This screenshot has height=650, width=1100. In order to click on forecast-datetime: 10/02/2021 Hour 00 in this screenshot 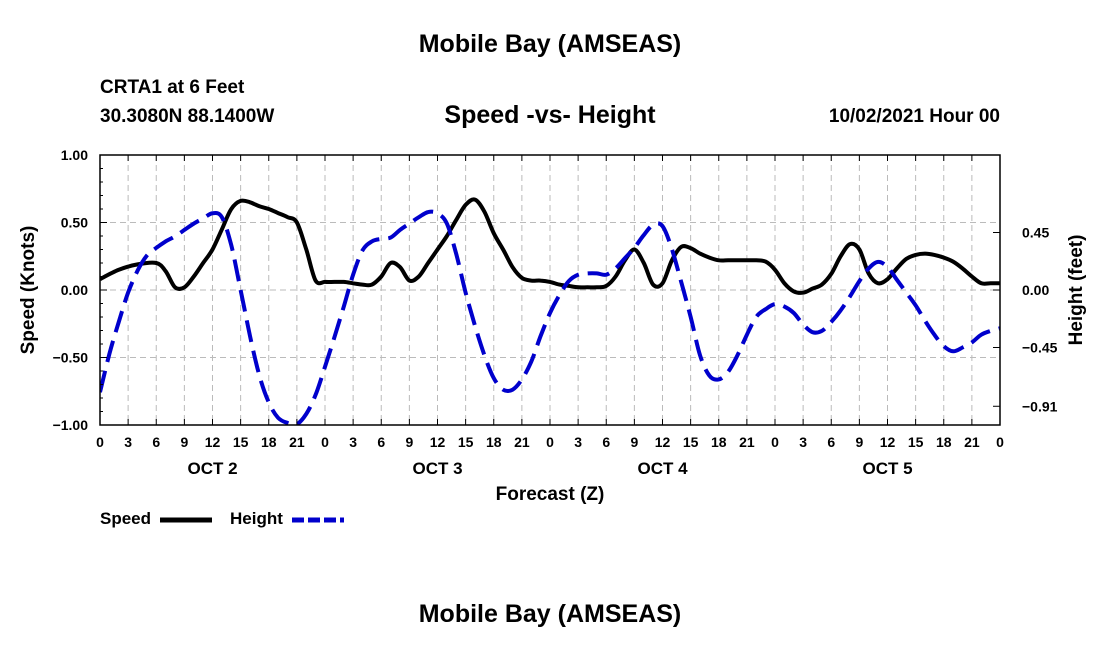, I will do `click(914, 116)`.